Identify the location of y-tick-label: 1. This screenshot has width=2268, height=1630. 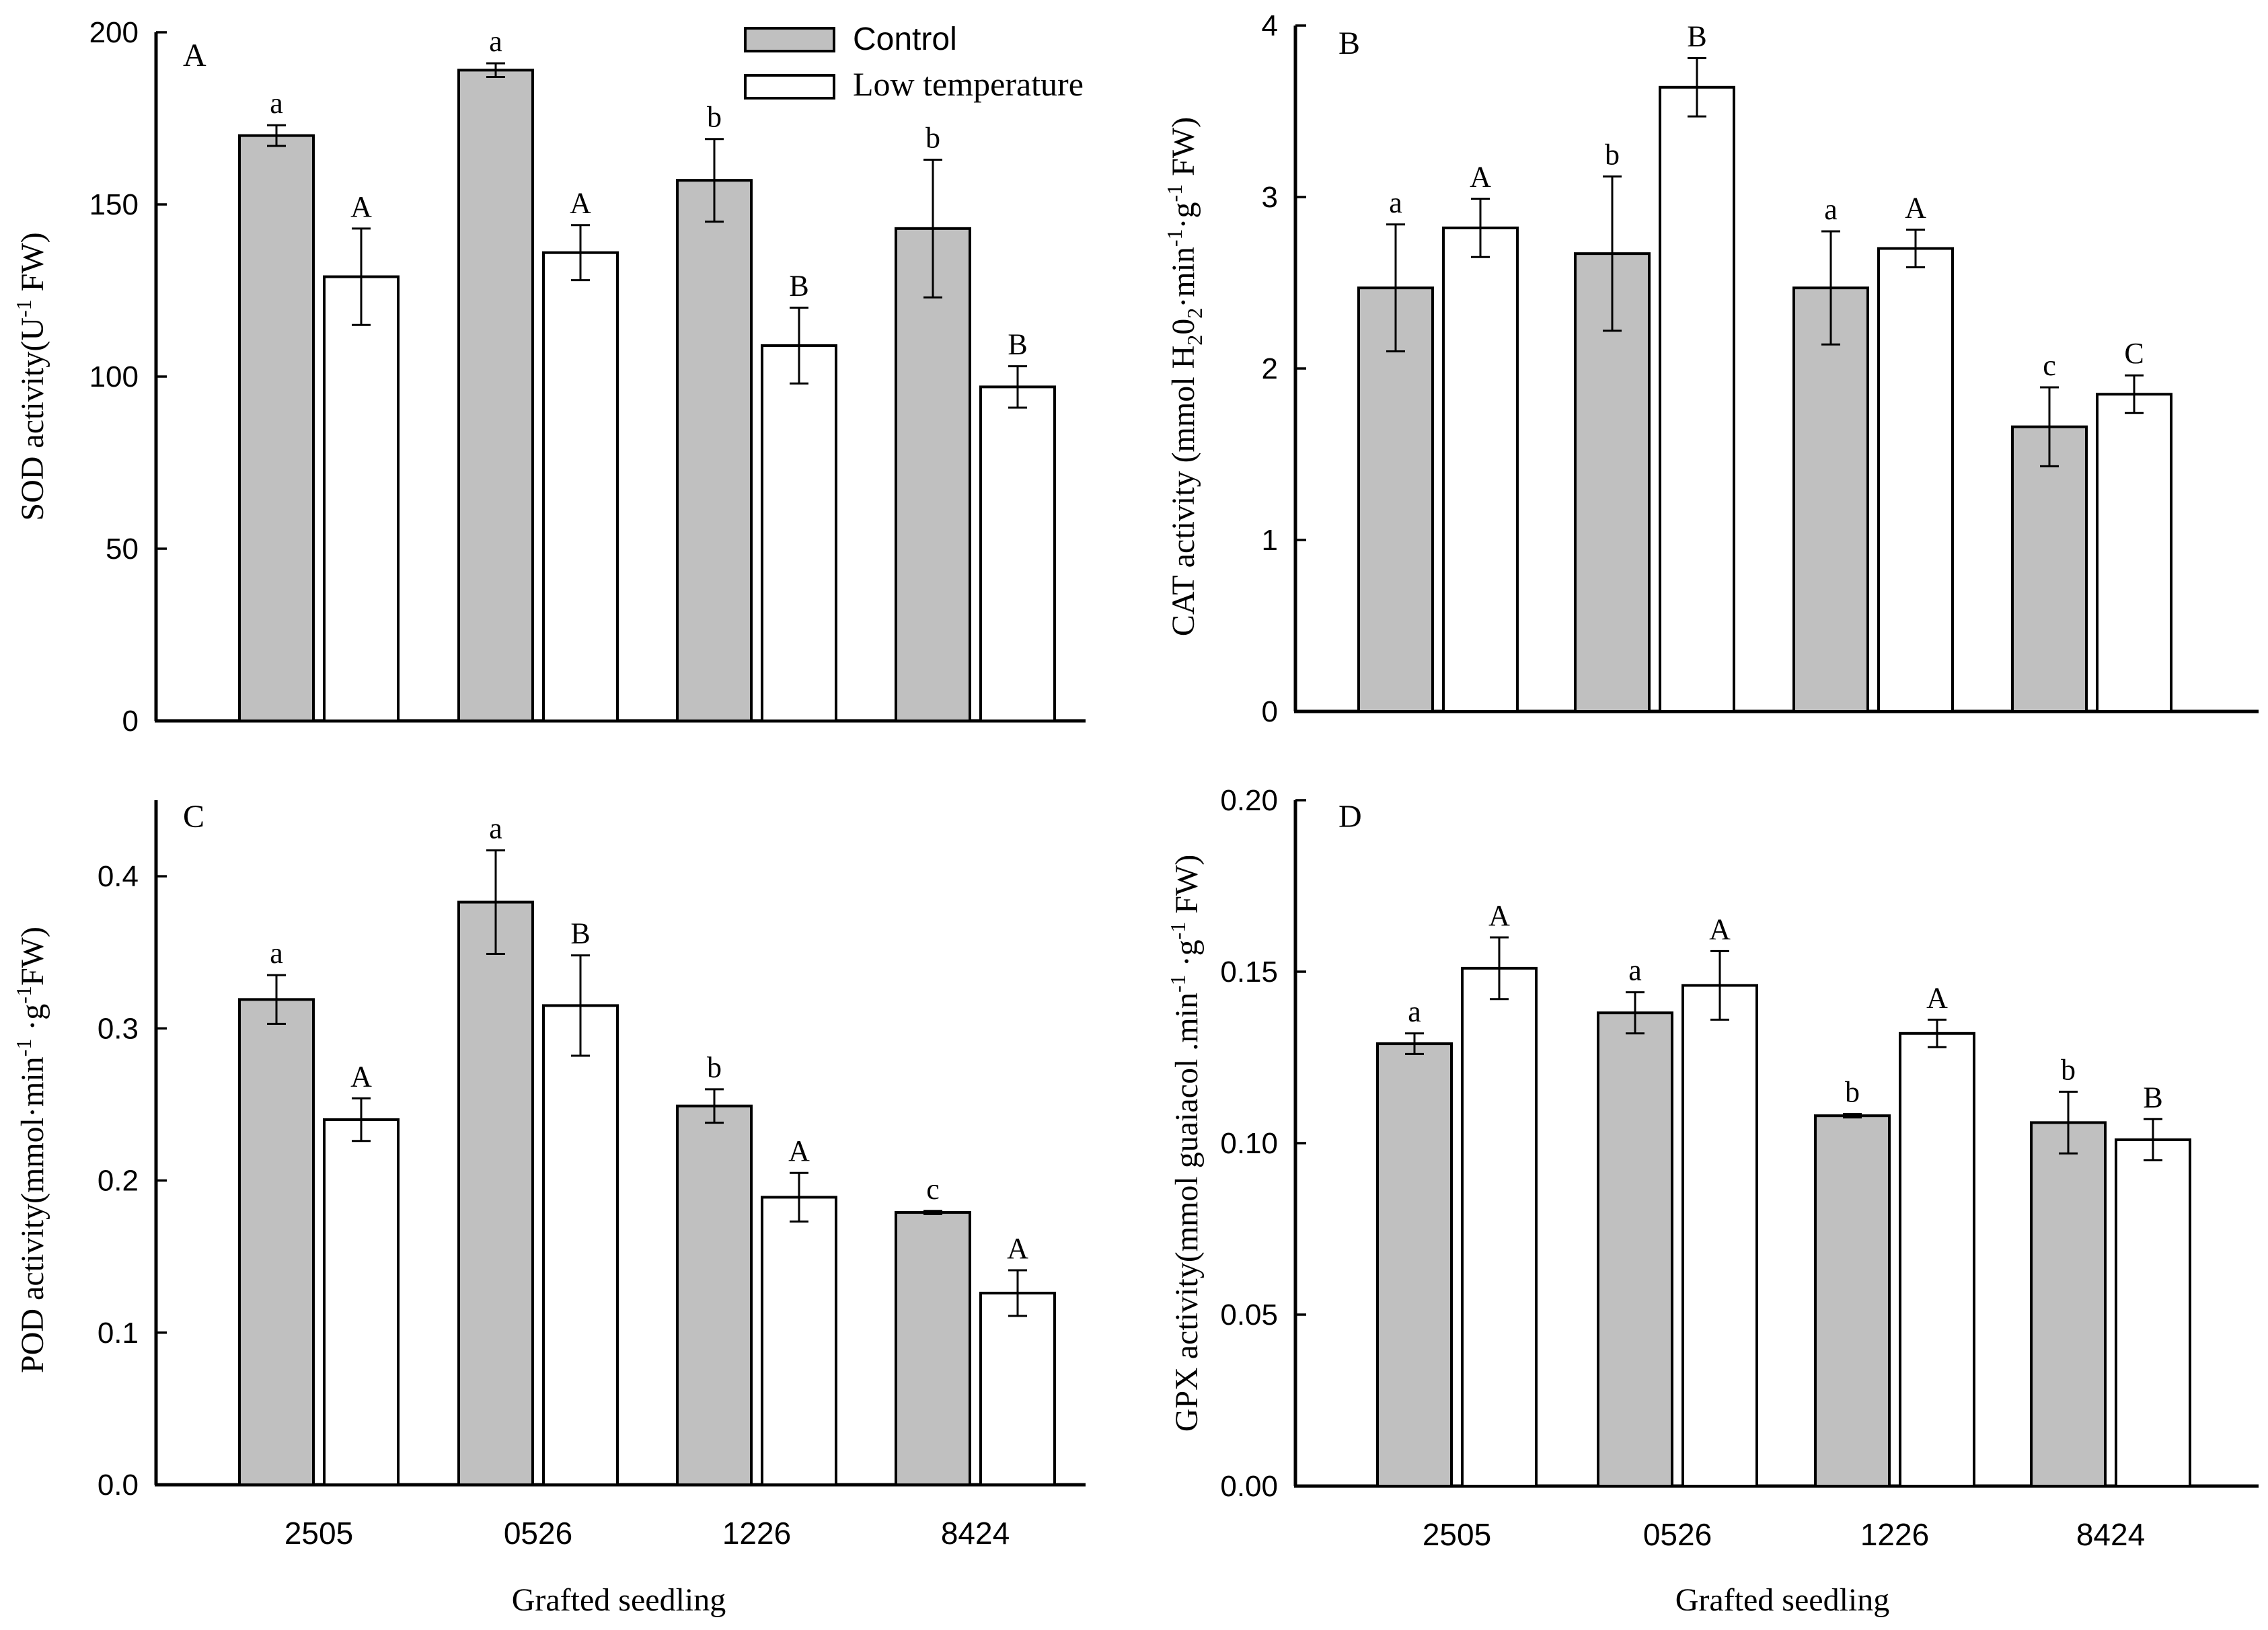
(1270, 540).